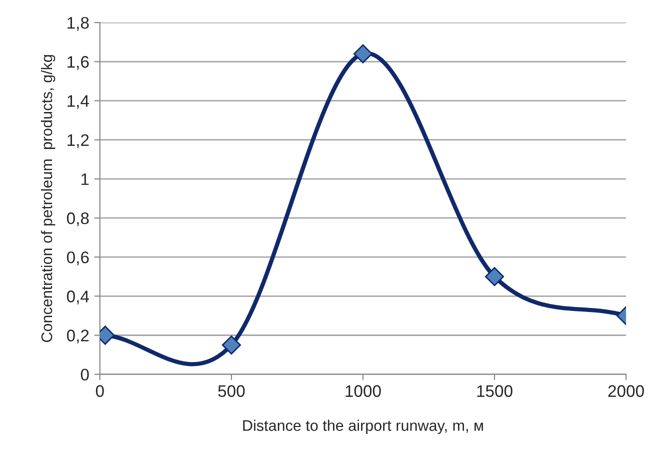 This screenshot has width=666, height=451. I want to click on x-axis-title: Distance to the airport runway, m, м, so click(363, 427).